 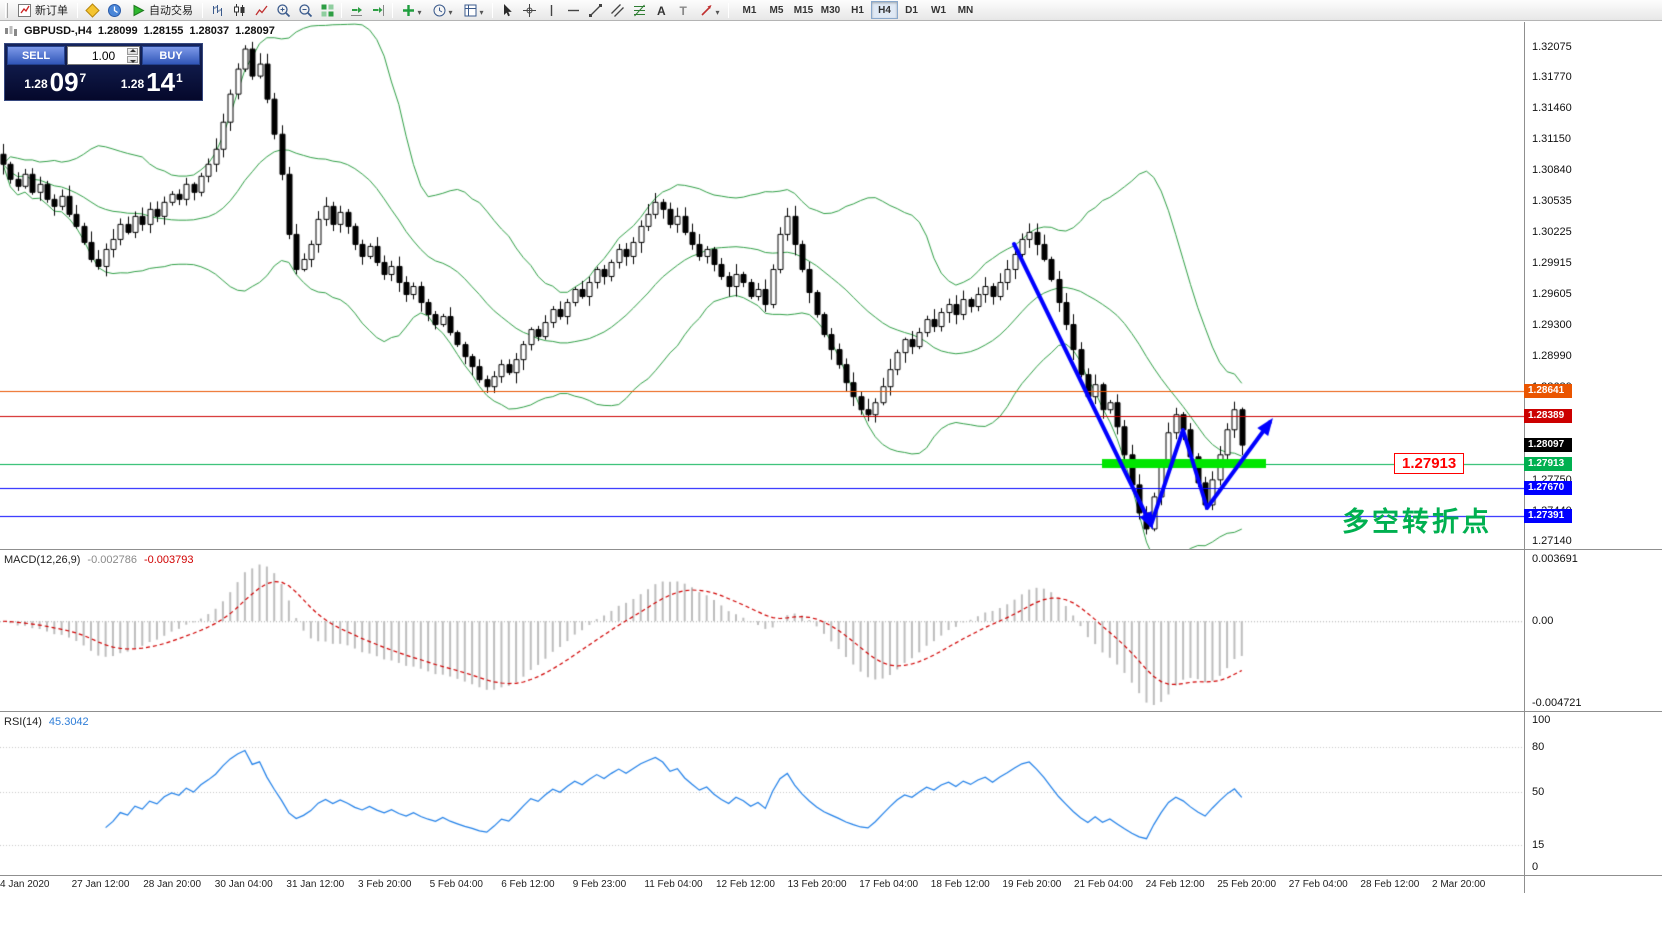 I want to click on channel-button, so click(x=617, y=10).